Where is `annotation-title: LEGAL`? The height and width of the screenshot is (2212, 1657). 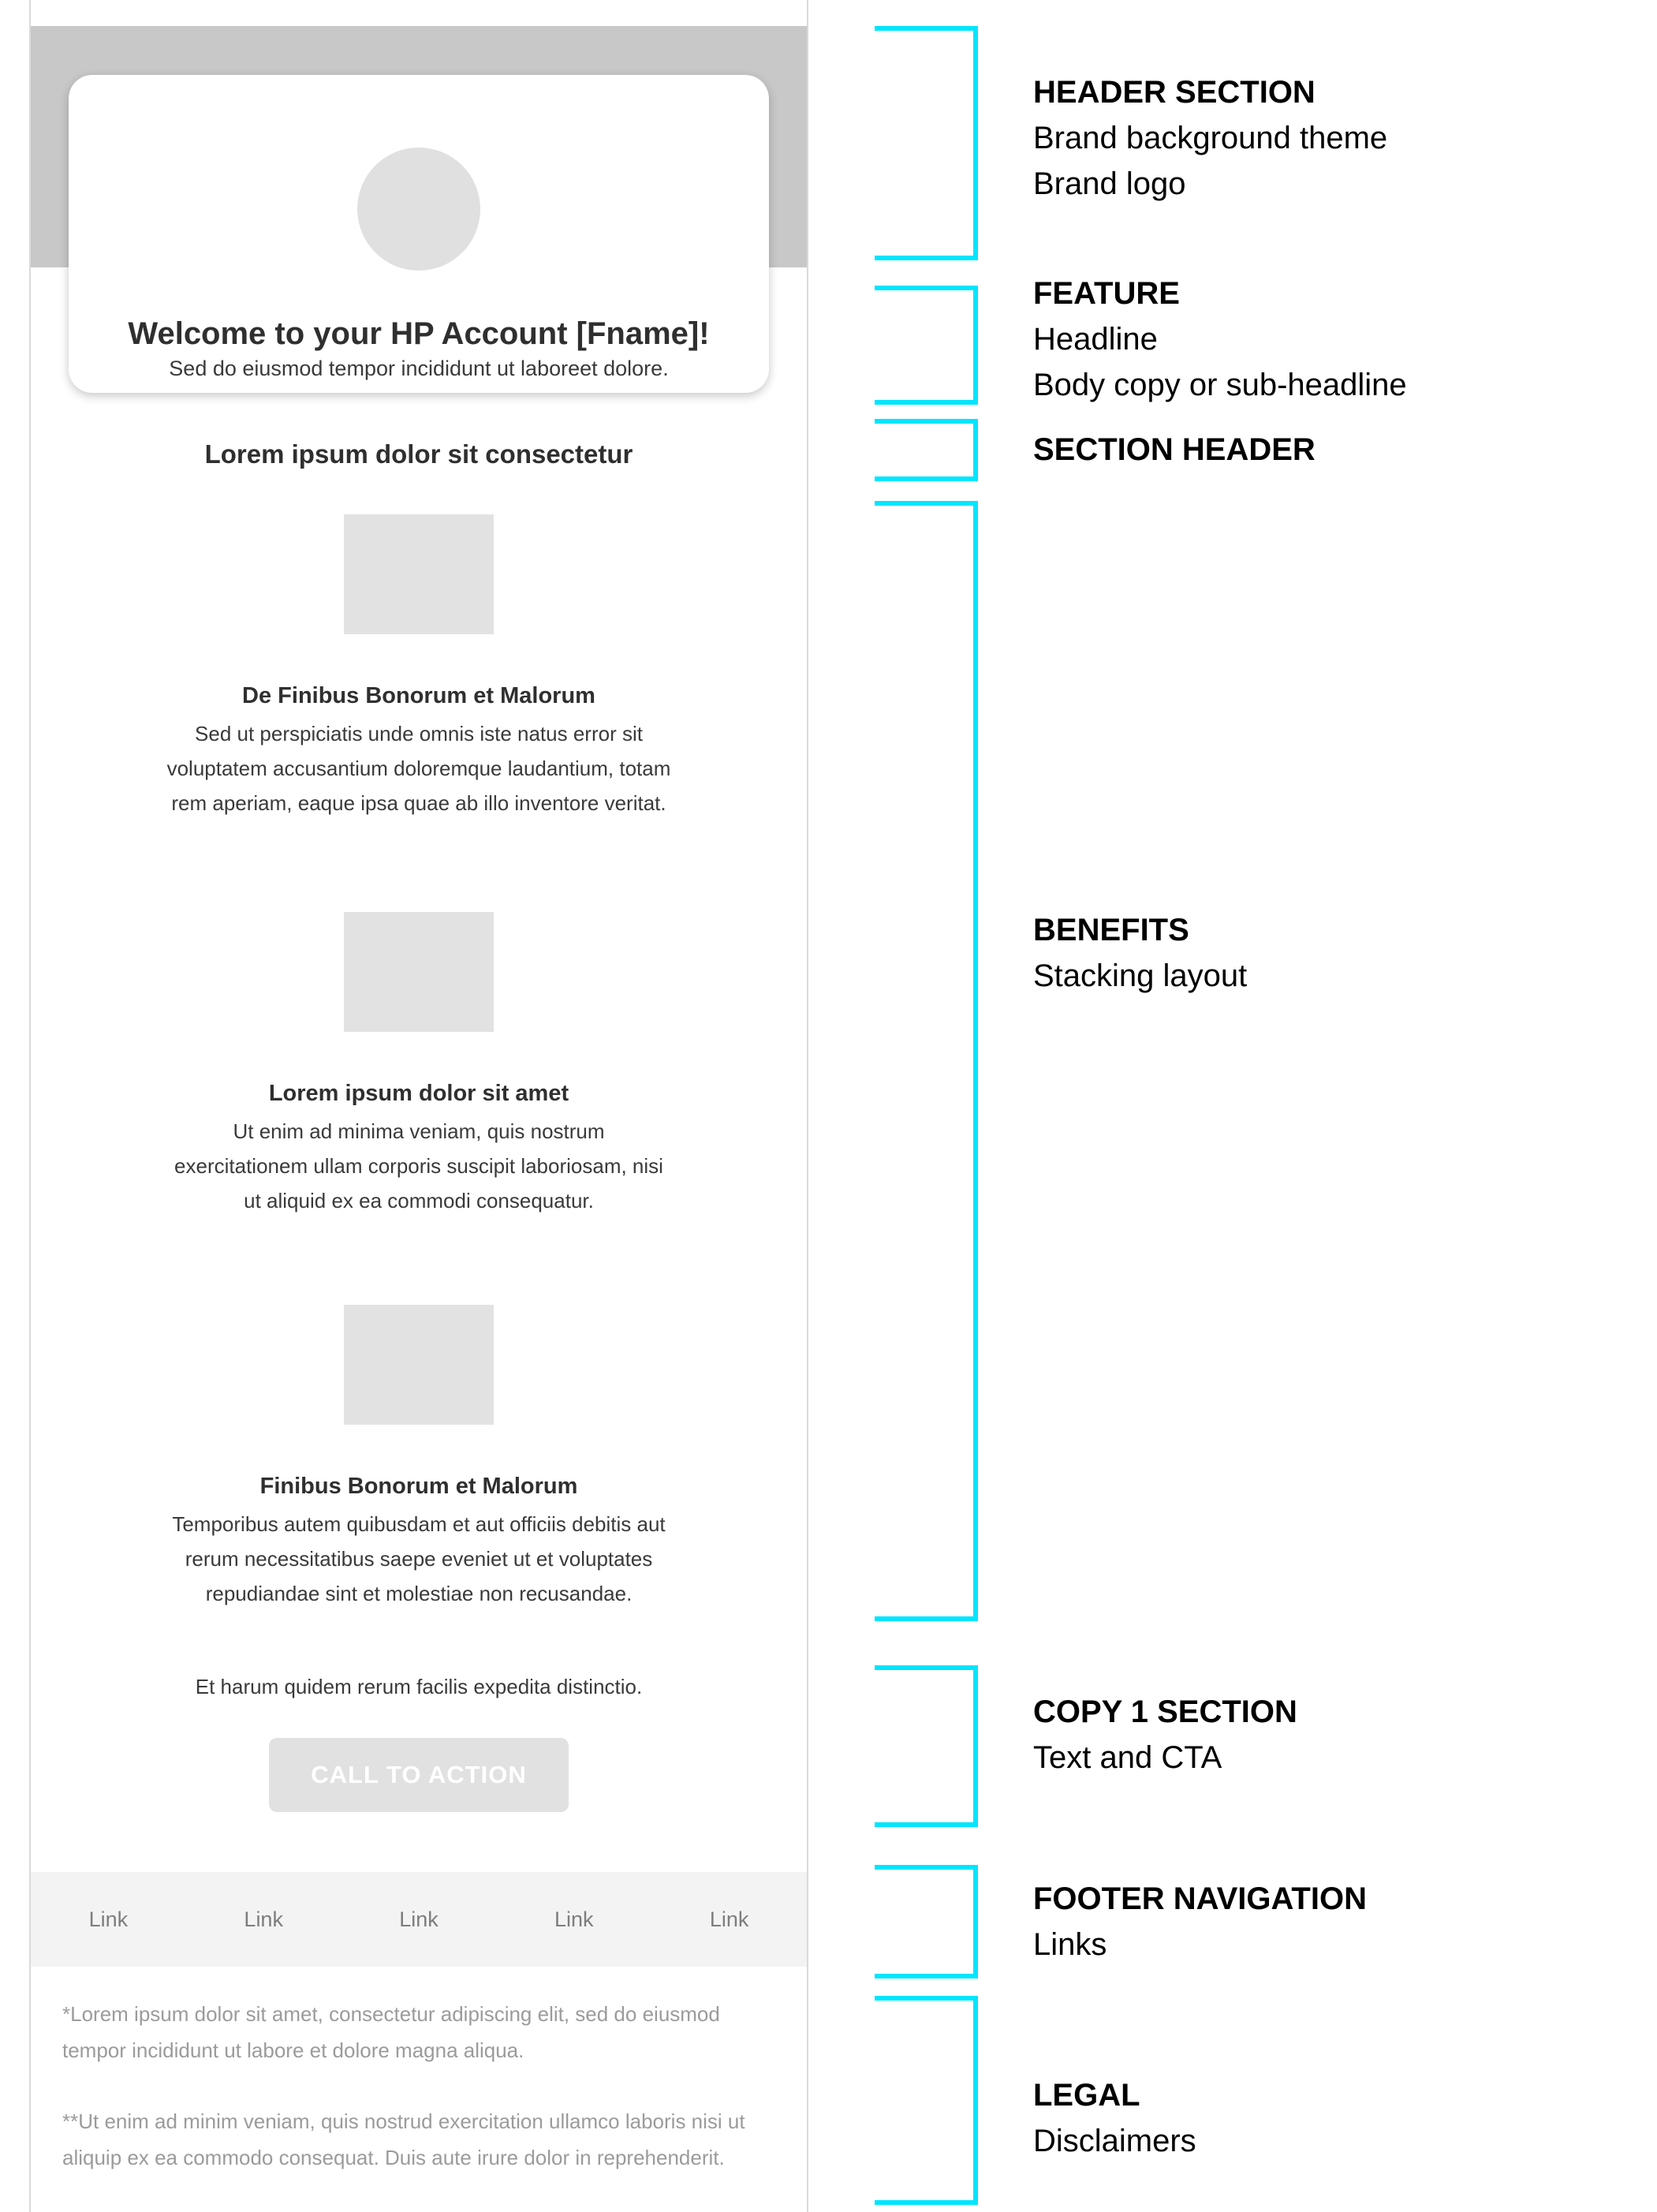
annotation-title: LEGAL is located at coordinates (1086, 2095).